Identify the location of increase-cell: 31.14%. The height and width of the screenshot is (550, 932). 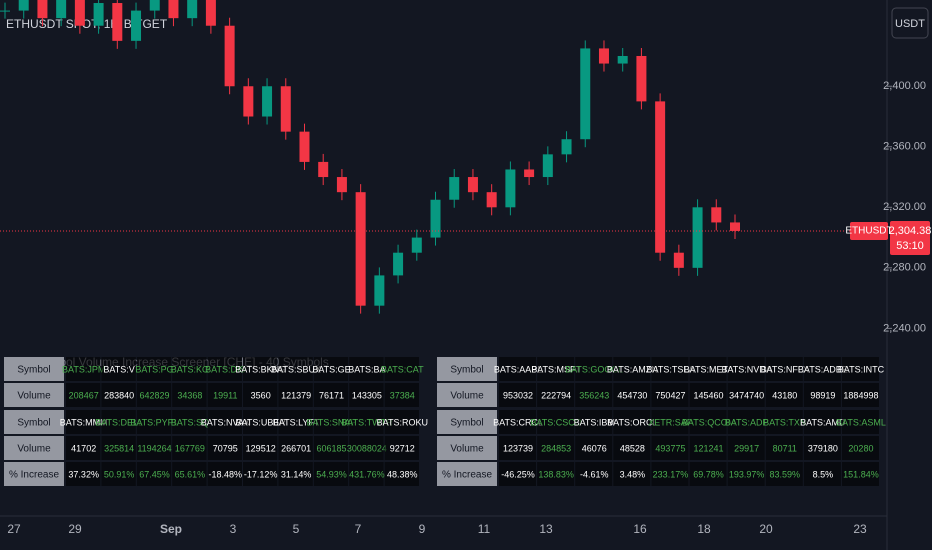
(296, 474).